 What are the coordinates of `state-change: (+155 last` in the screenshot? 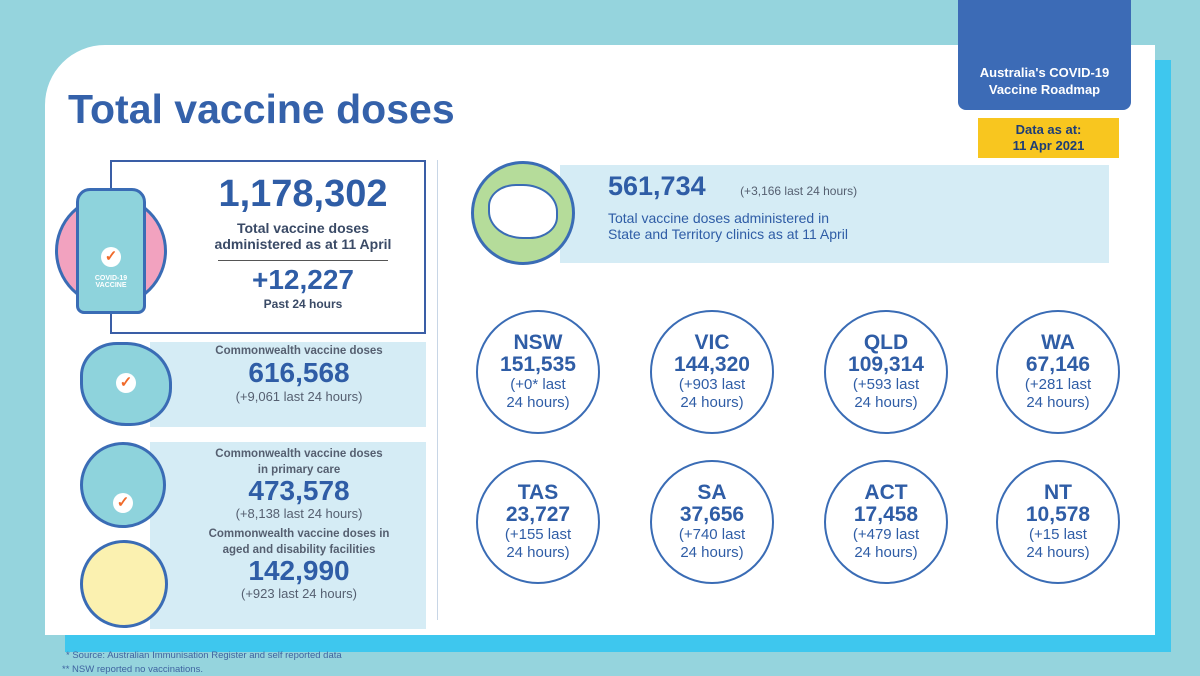 It's located at (538, 534).